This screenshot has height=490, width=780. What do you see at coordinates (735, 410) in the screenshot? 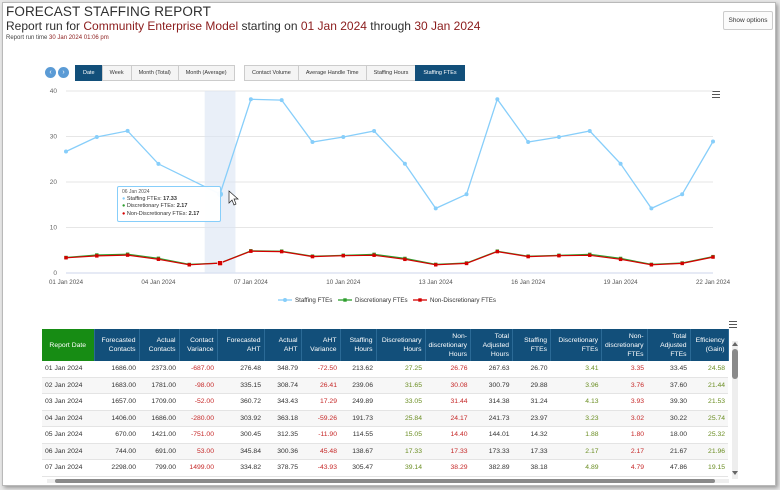
I see `table-vertical-scrollbar` at bounding box center [735, 410].